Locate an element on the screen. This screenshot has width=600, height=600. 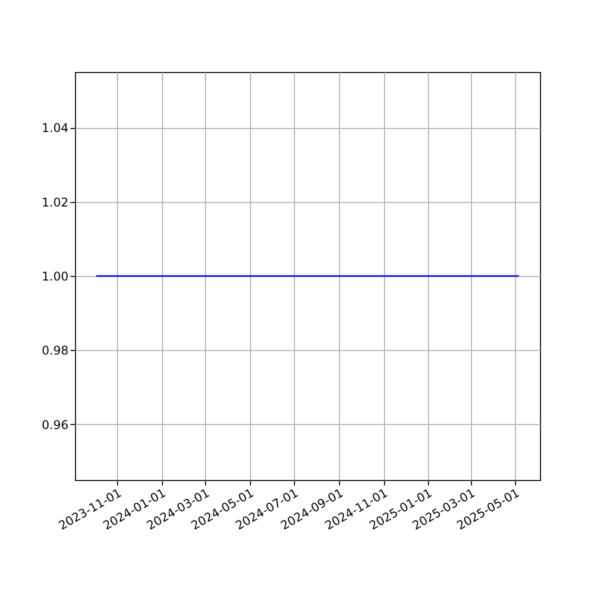
y-tick-label: 1.00 is located at coordinates (55, 277).